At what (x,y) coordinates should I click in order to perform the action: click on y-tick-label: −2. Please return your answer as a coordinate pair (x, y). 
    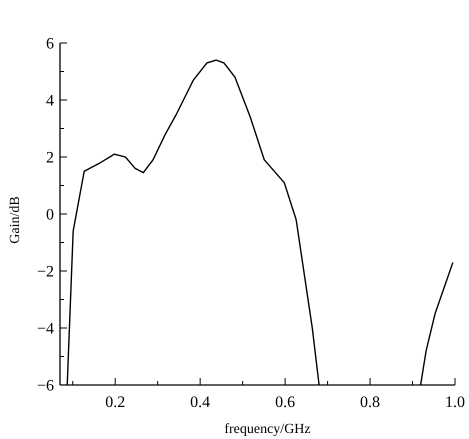
    Looking at the image, I should click on (45, 272).